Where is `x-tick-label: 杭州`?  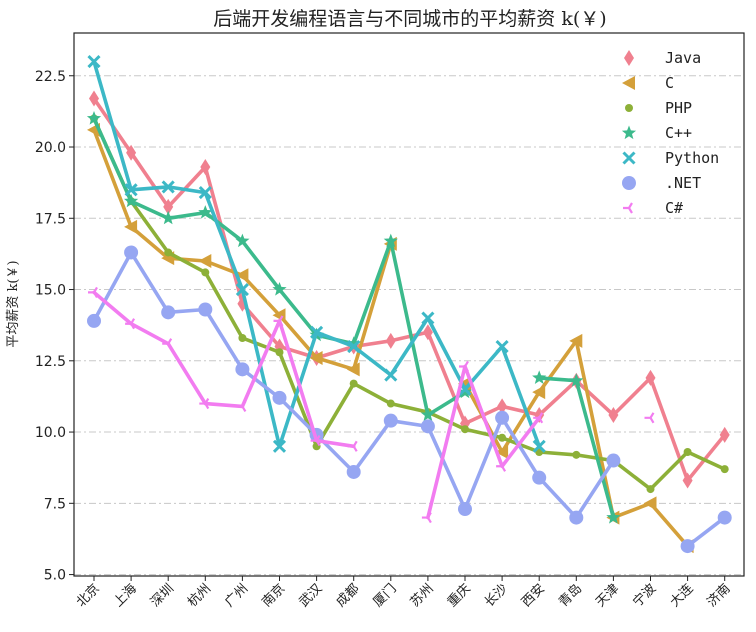 x-tick-label: 杭州 is located at coordinates (199, 595).